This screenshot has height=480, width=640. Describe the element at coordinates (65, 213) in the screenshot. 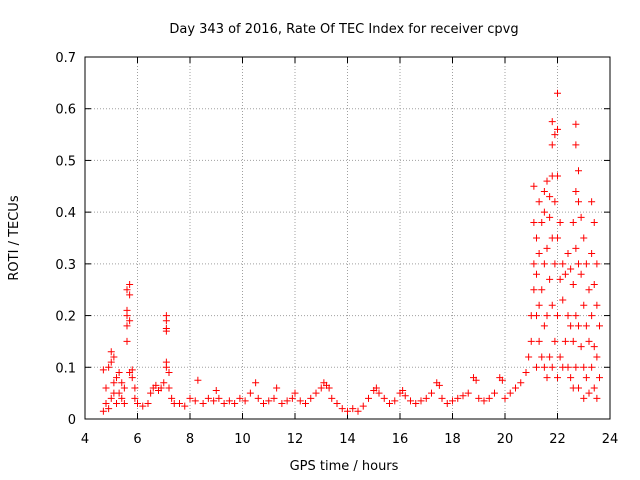

I see `y-tick-label: 0.4` at that location.